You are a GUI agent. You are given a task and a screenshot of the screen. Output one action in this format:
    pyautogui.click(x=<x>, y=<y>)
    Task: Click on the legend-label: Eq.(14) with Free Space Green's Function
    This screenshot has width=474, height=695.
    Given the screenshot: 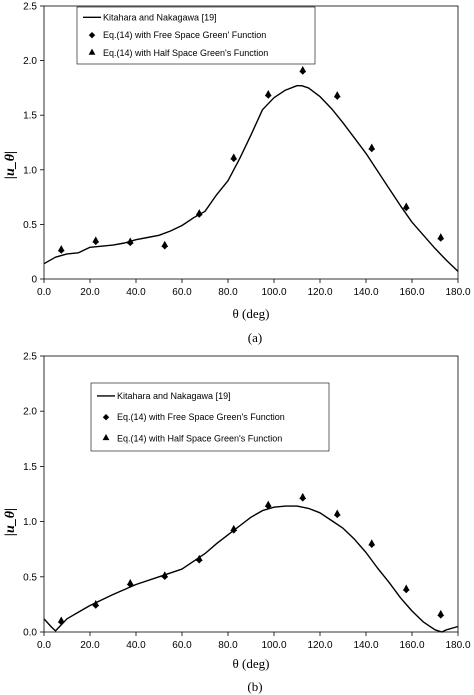 What is the action you would take?
    pyautogui.click(x=201, y=417)
    